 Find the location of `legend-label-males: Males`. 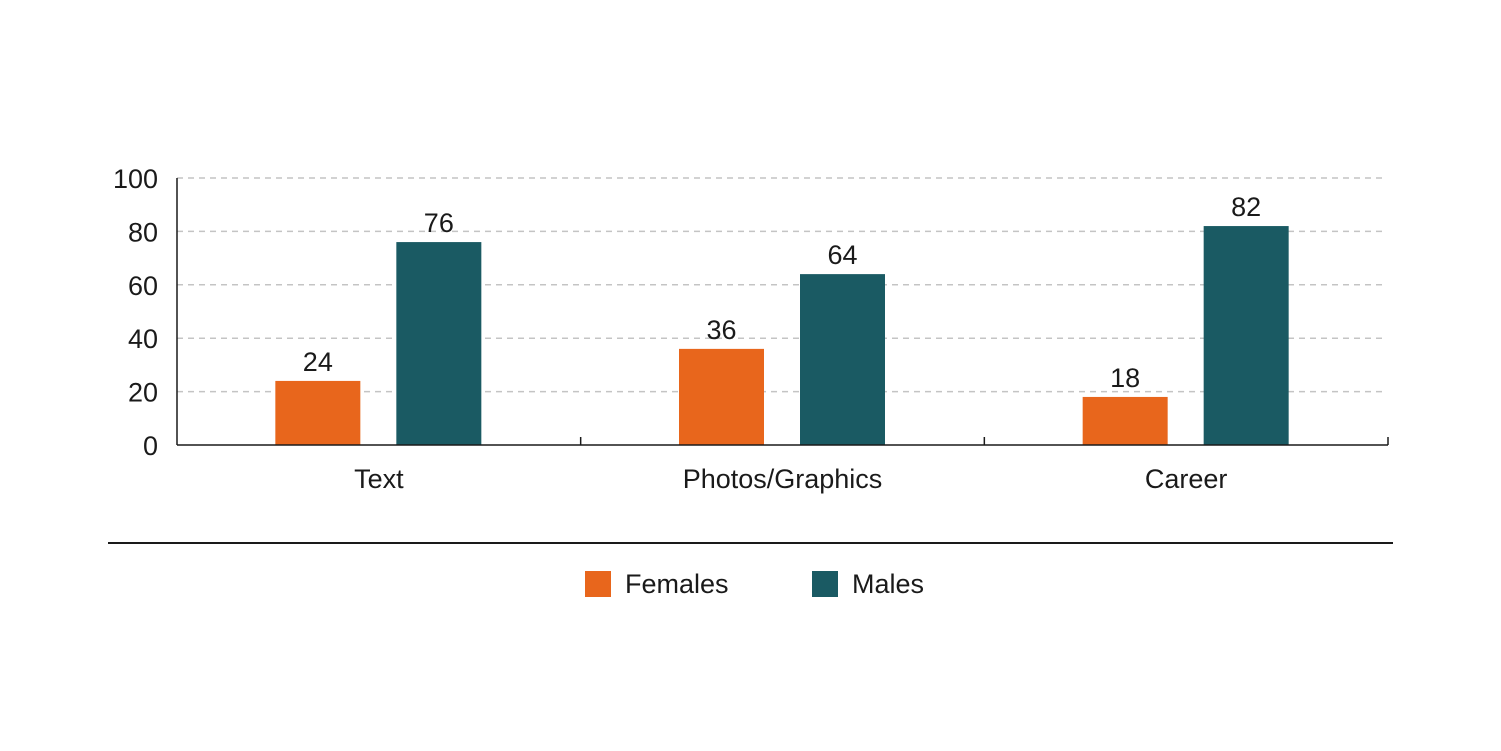

legend-label-males: Males is located at coordinates (888, 583).